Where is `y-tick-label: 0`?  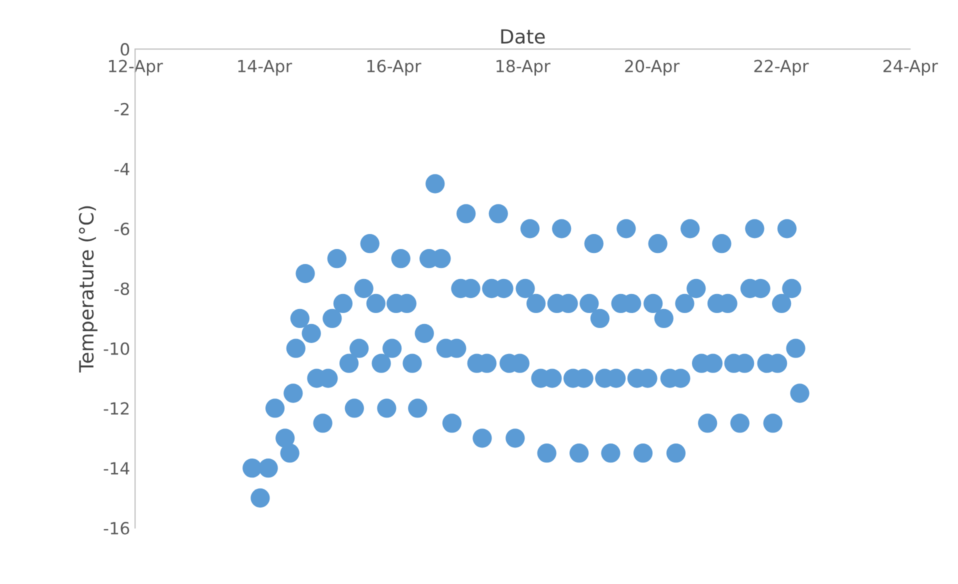
y-tick-label: 0 is located at coordinates (125, 49).